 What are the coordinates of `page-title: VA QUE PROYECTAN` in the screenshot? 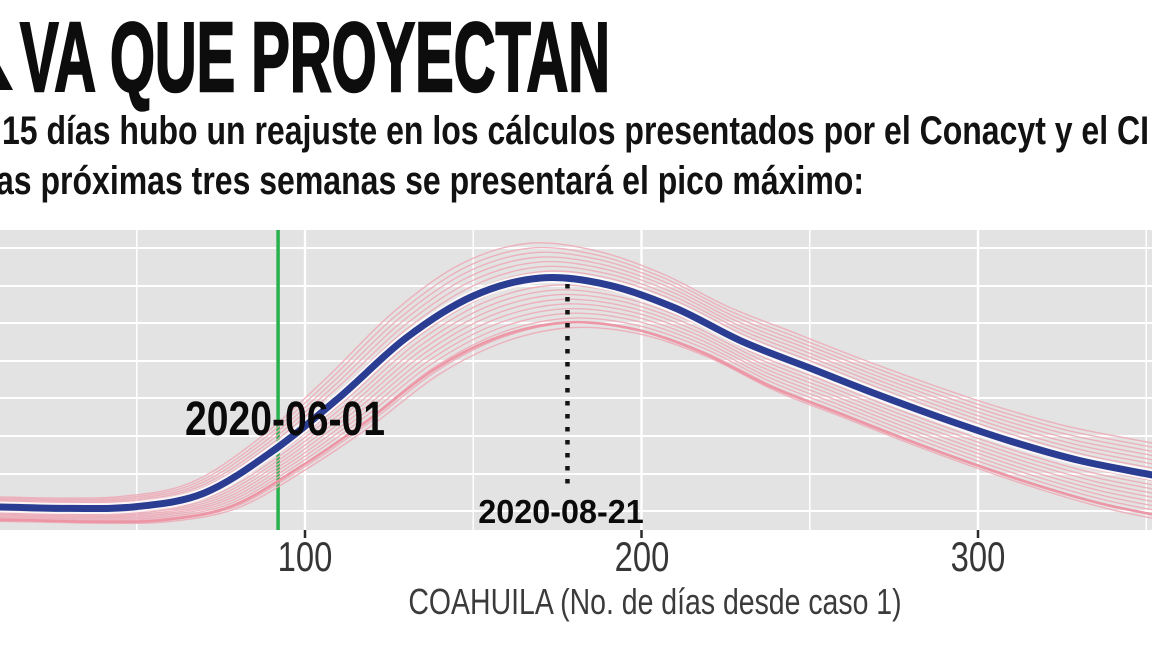 It's located at (315, 57).